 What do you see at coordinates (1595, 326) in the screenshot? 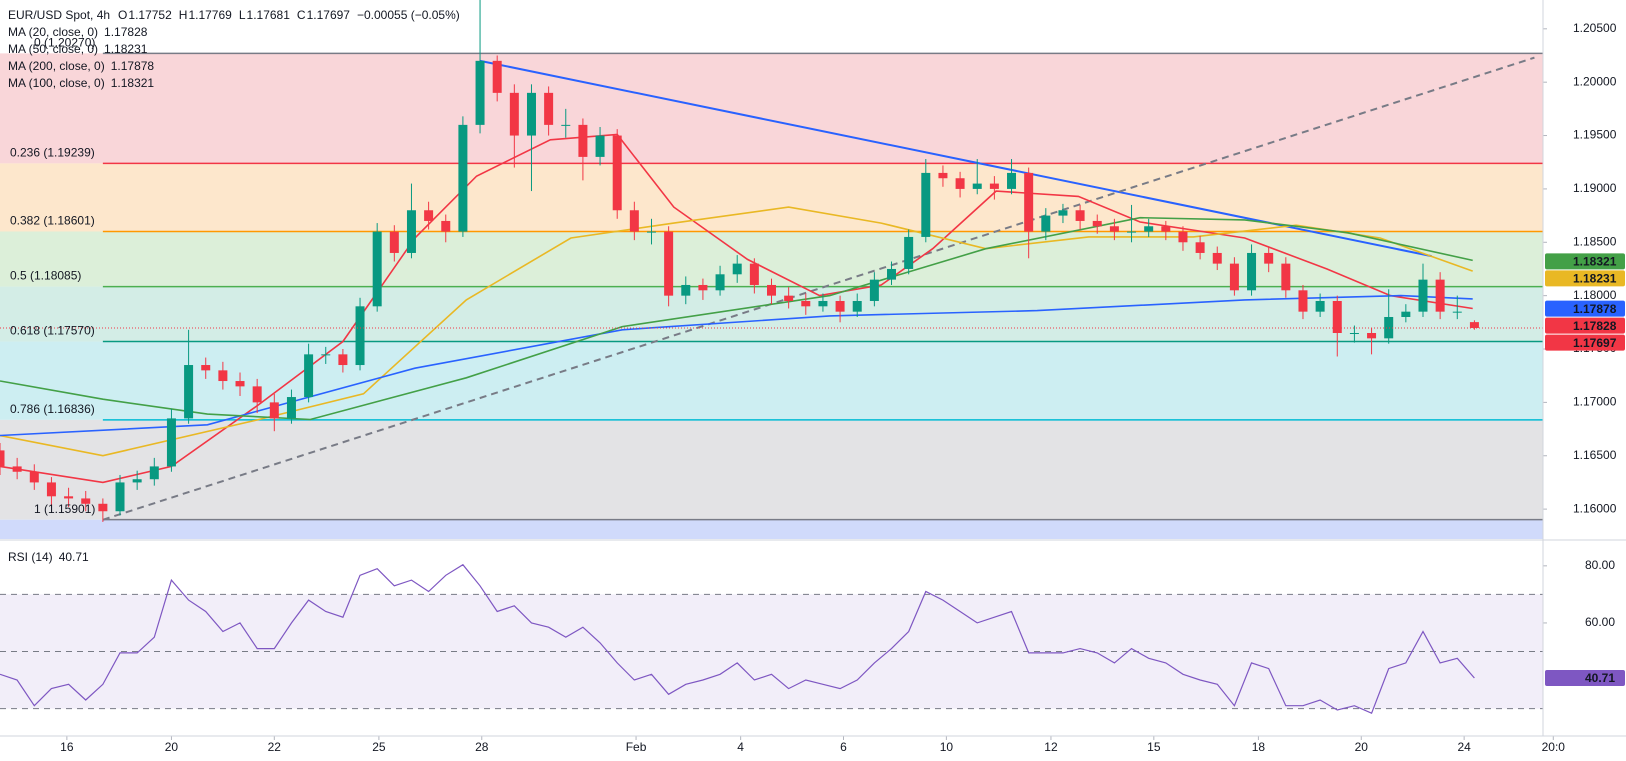
I see `price-tag-label: 1.17828` at bounding box center [1595, 326].